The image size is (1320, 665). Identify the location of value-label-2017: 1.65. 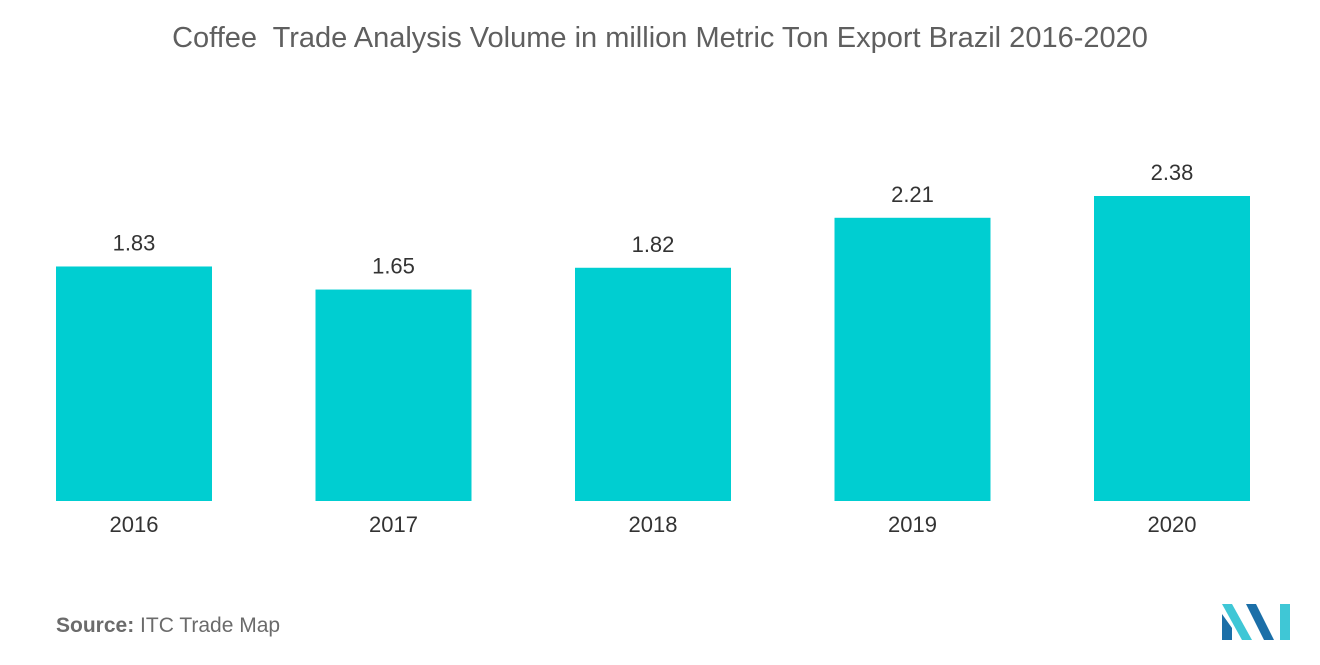
(393, 266).